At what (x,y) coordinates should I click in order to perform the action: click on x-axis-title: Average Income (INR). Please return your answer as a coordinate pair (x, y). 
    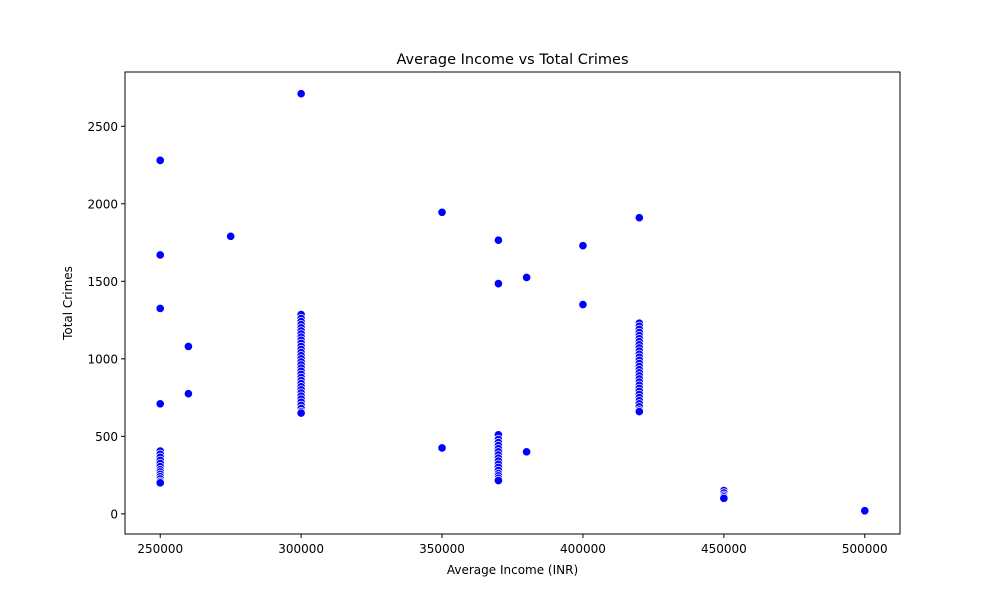
    Looking at the image, I should click on (512, 570).